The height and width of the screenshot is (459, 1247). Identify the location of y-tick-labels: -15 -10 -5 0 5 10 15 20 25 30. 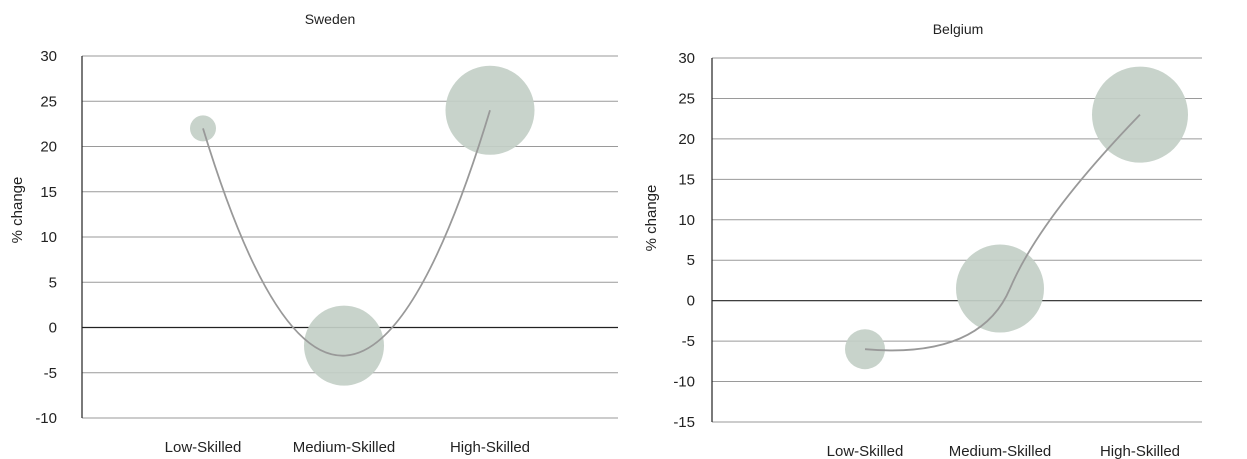
(684, 240).